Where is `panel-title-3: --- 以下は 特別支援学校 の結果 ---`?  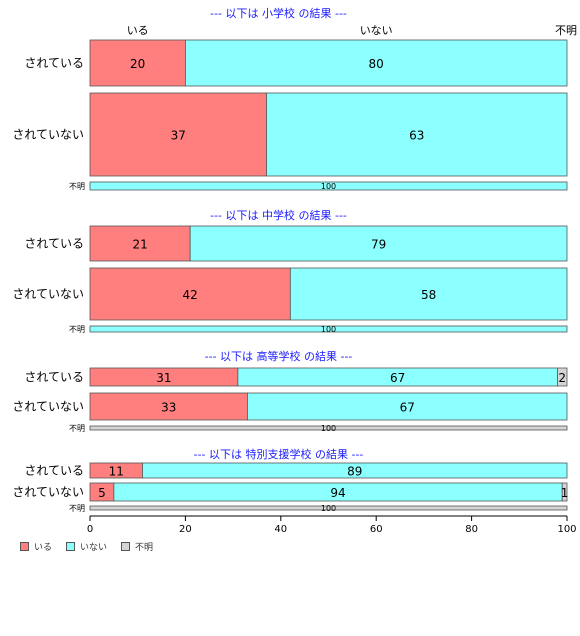
panel-title-3: --- 以下は 特別支援学校 の結果 --- is located at coordinates (279, 454).